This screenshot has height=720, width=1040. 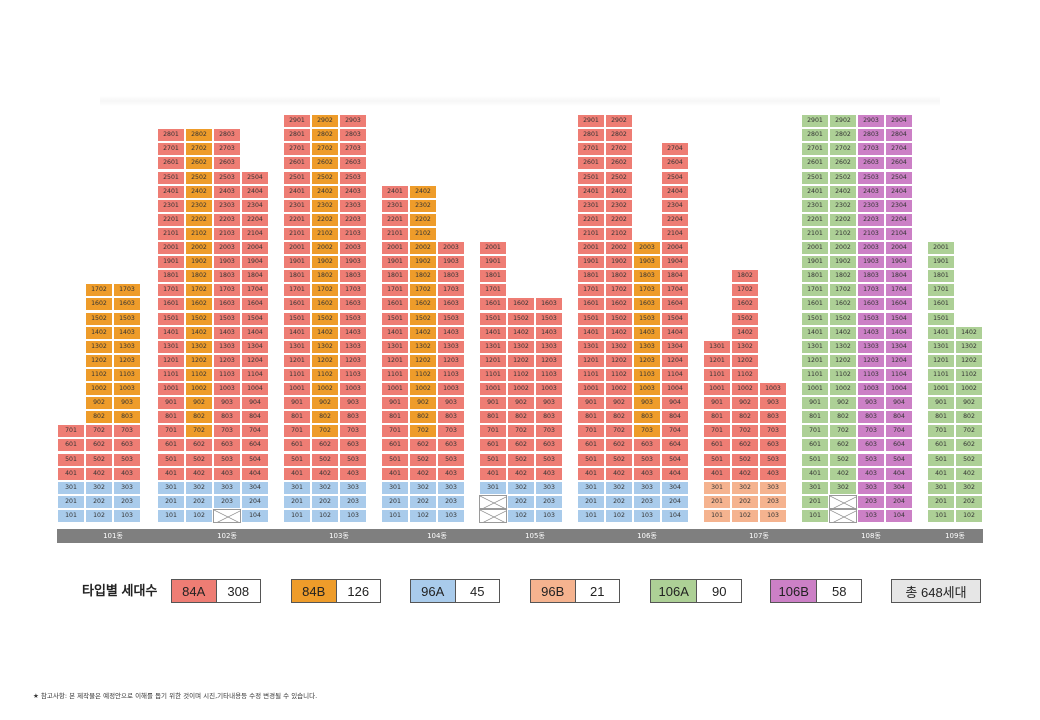 I want to click on unit-cell: 302, so click(x=199, y=487).